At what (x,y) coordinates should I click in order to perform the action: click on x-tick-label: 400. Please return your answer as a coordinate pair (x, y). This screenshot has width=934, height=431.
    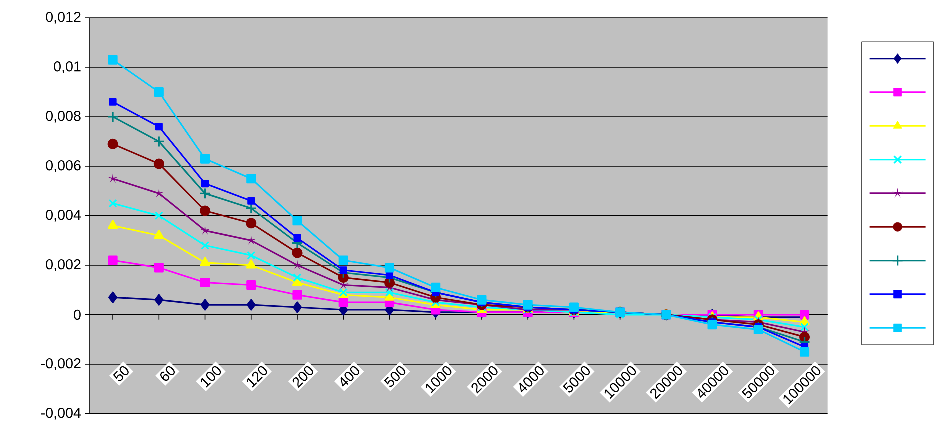
    Looking at the image, I should click on (350, 376).